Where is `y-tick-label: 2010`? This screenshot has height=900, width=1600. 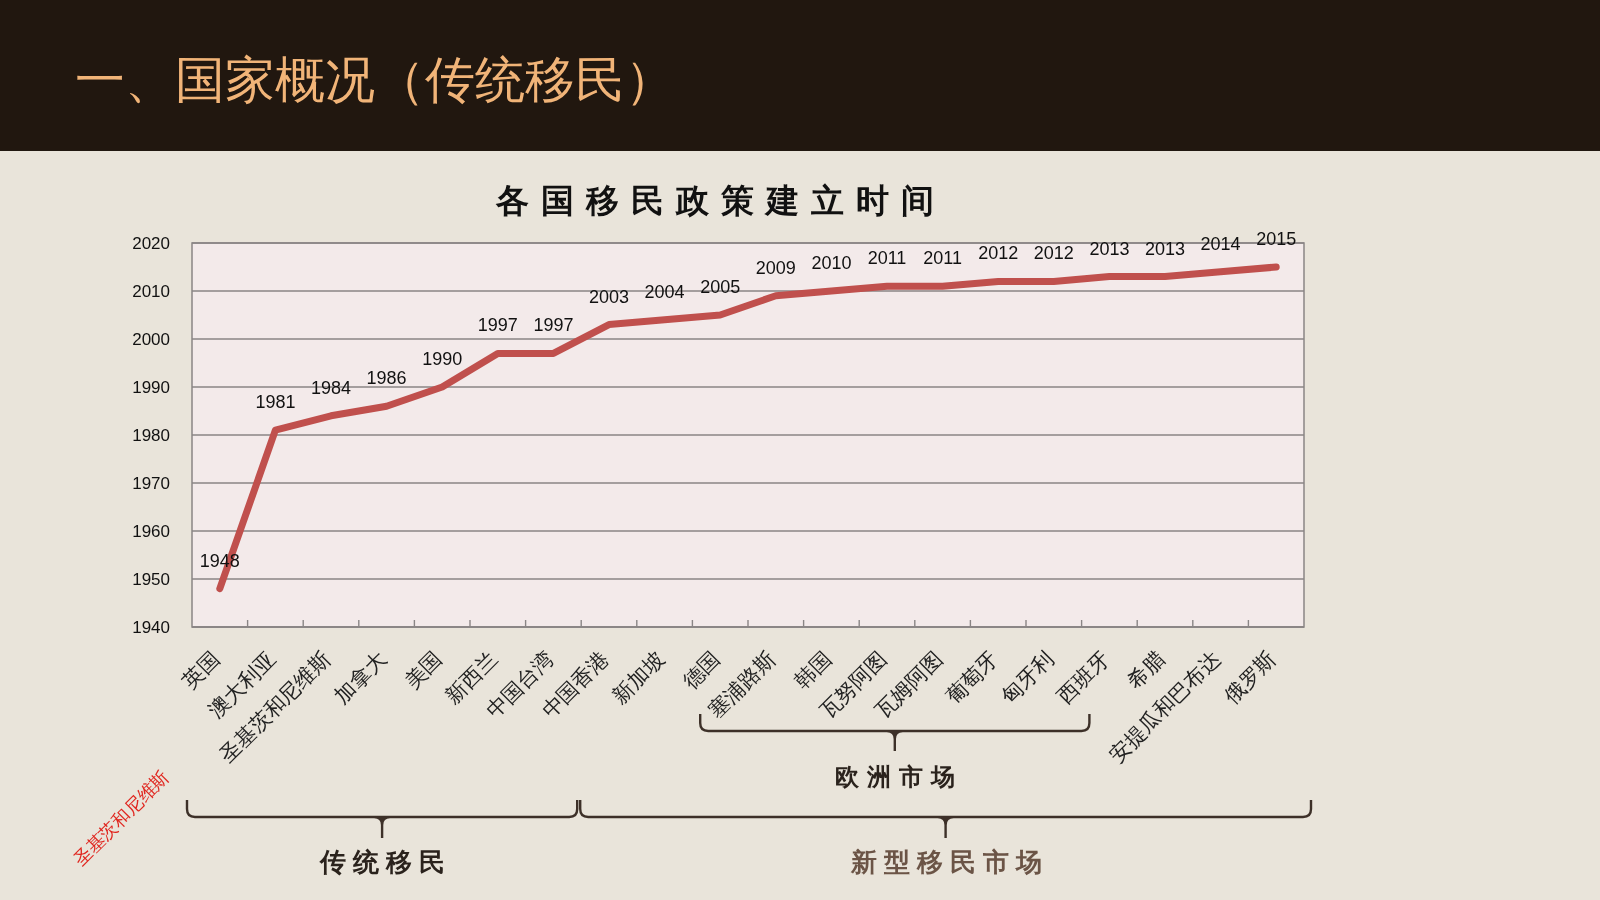 y-tick-label: 2010 is located at coordinates (151, 291).